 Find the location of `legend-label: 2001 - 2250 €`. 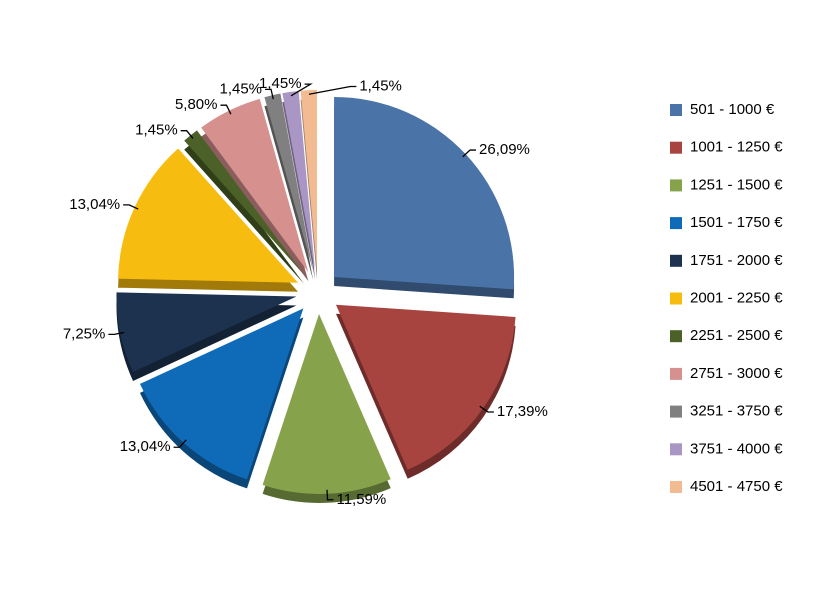

legend-label: 2001 - 2250 € is located at coordinates (736, 297).